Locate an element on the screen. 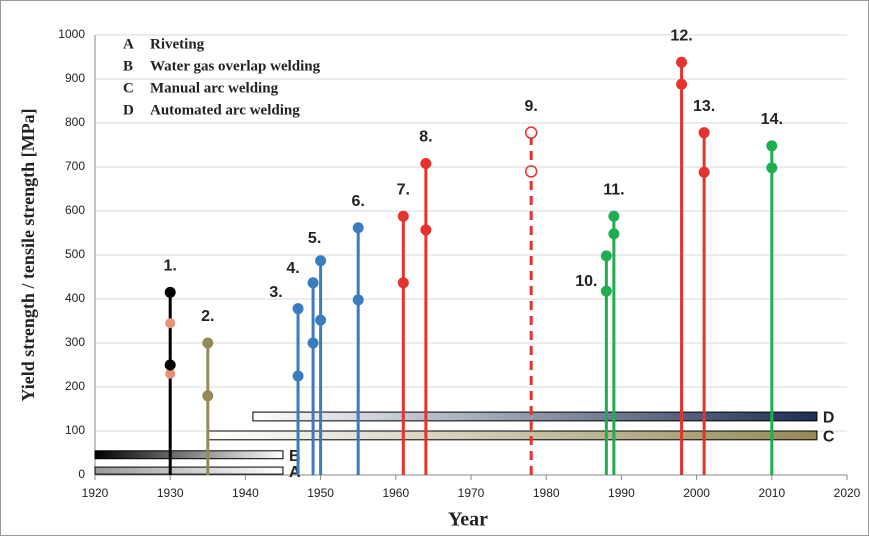 The height and width of the screenshot is (536, 869). stem-label: 10. is located at coordinates (586, 281).